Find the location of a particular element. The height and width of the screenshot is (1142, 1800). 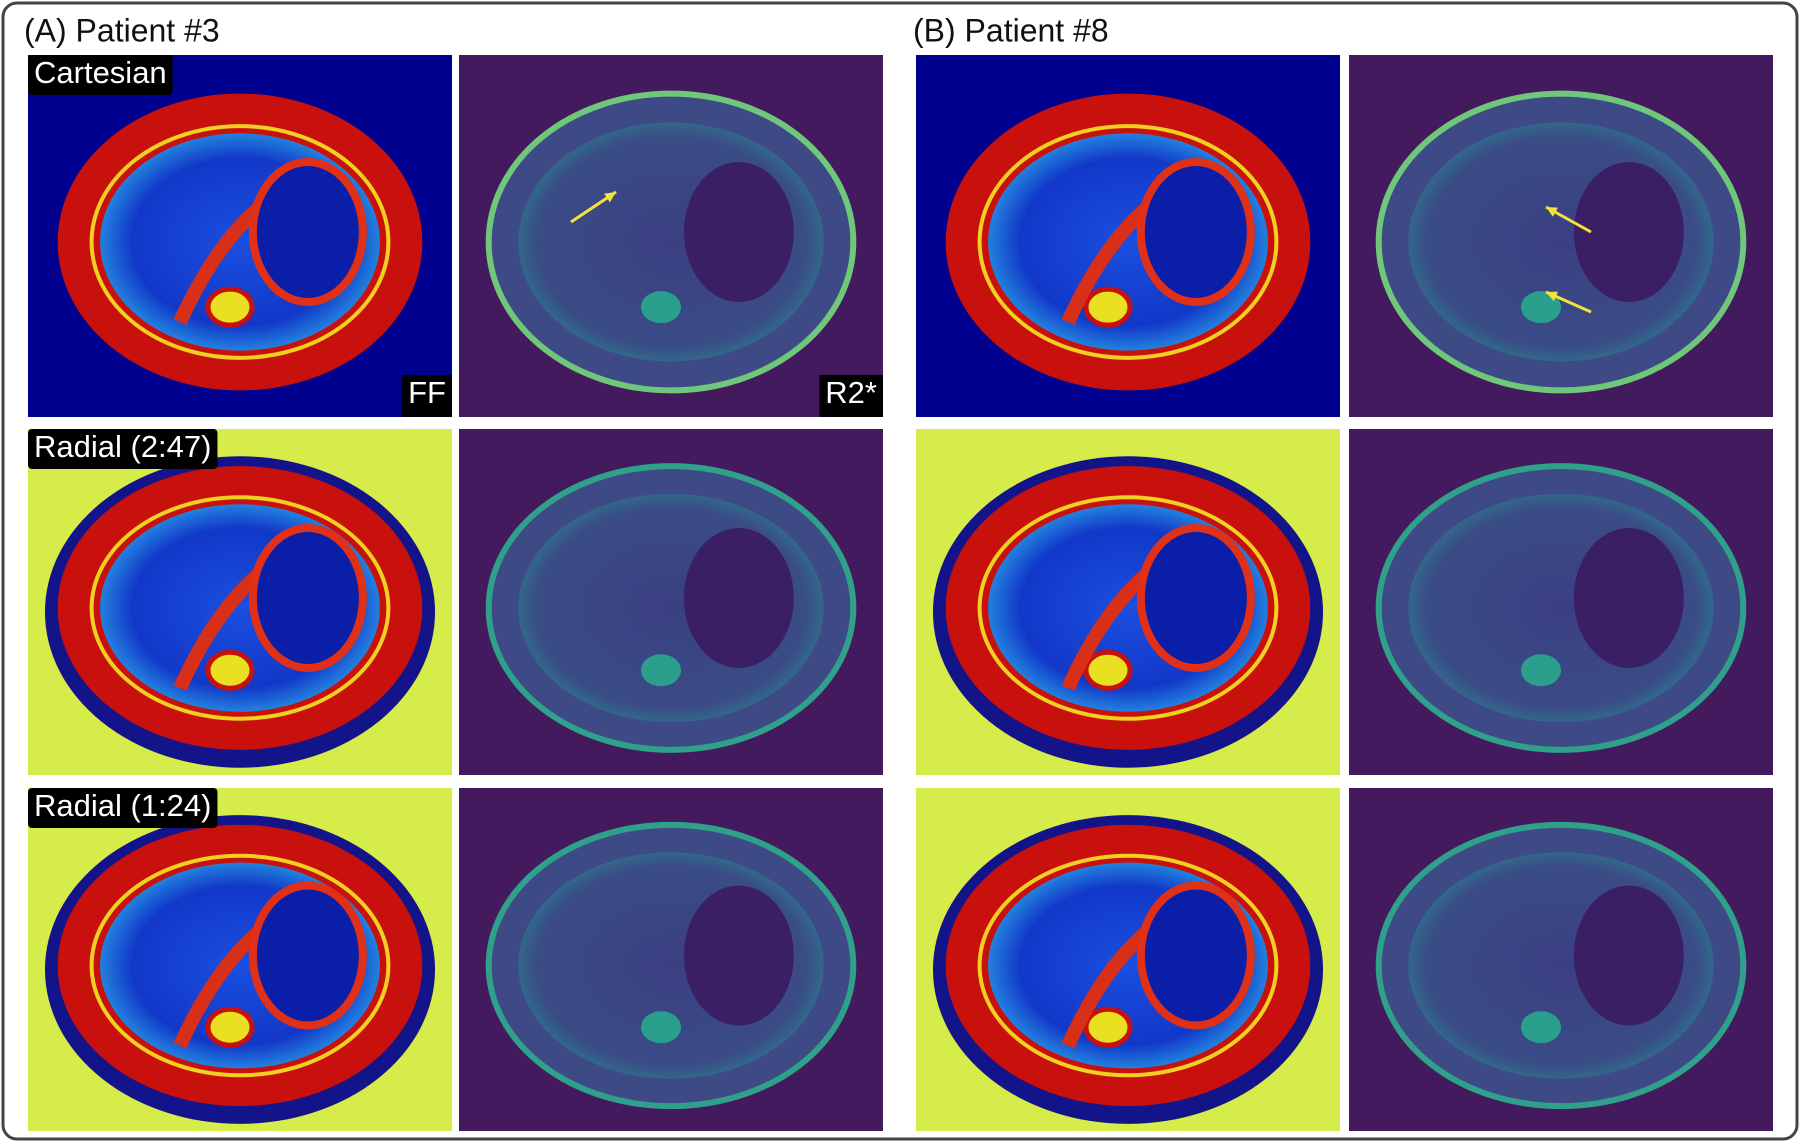

panel-title: (B) Patient #8 is located at coordinates (1011, 30).